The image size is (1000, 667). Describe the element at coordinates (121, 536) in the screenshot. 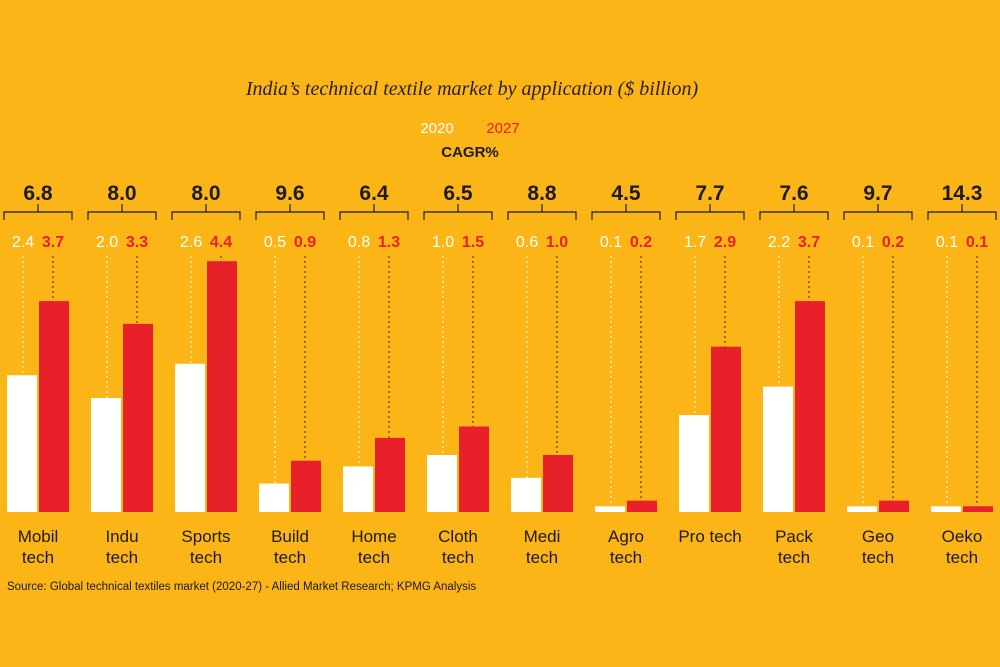

I see `category-label: Indu` at that location.